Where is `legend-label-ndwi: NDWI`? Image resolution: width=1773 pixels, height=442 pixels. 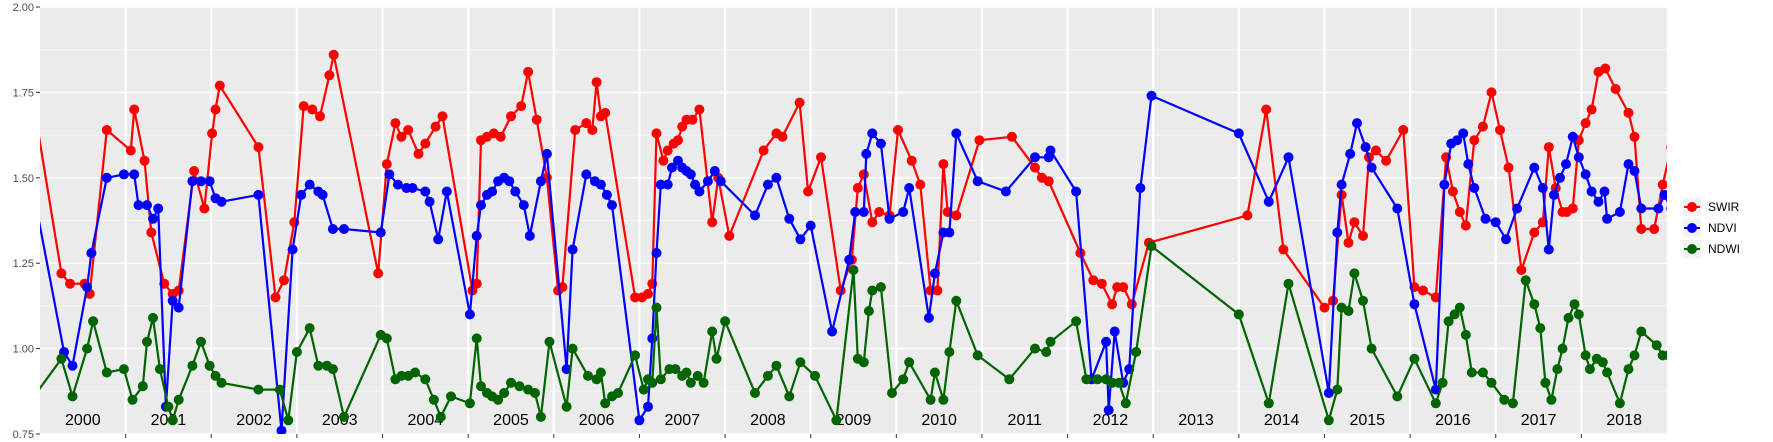 legend-label-ndwi: NDWI is located at coordinates (1724, 249).